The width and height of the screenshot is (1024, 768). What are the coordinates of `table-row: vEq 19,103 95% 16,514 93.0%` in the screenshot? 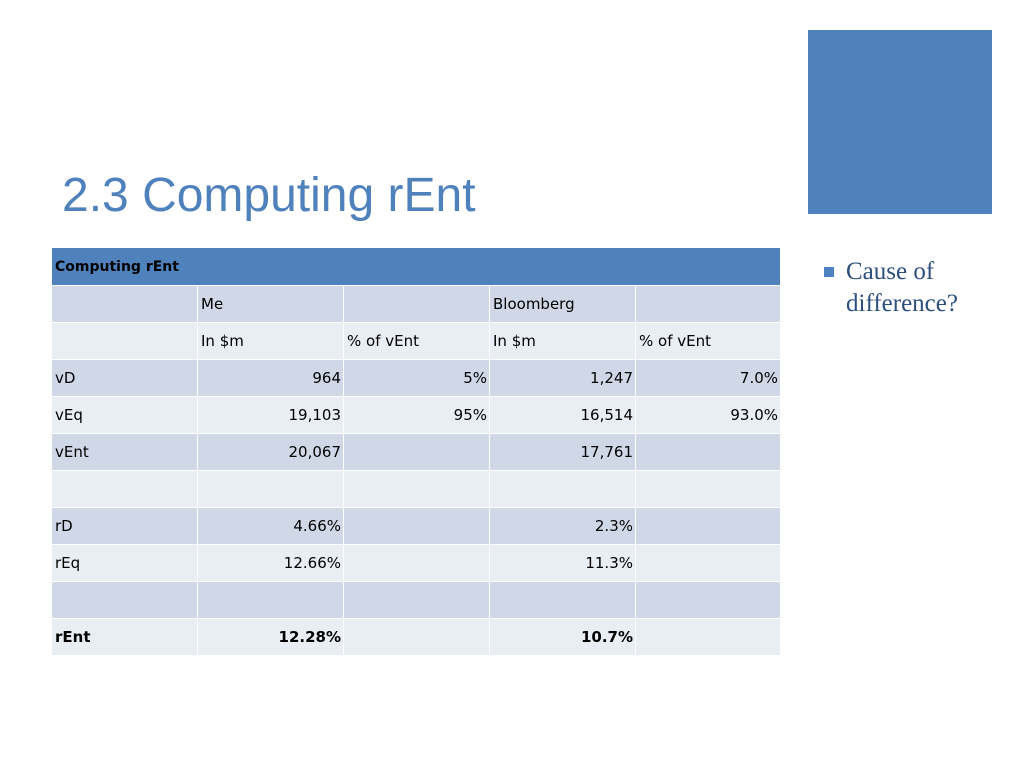 It's located at (416, 415).